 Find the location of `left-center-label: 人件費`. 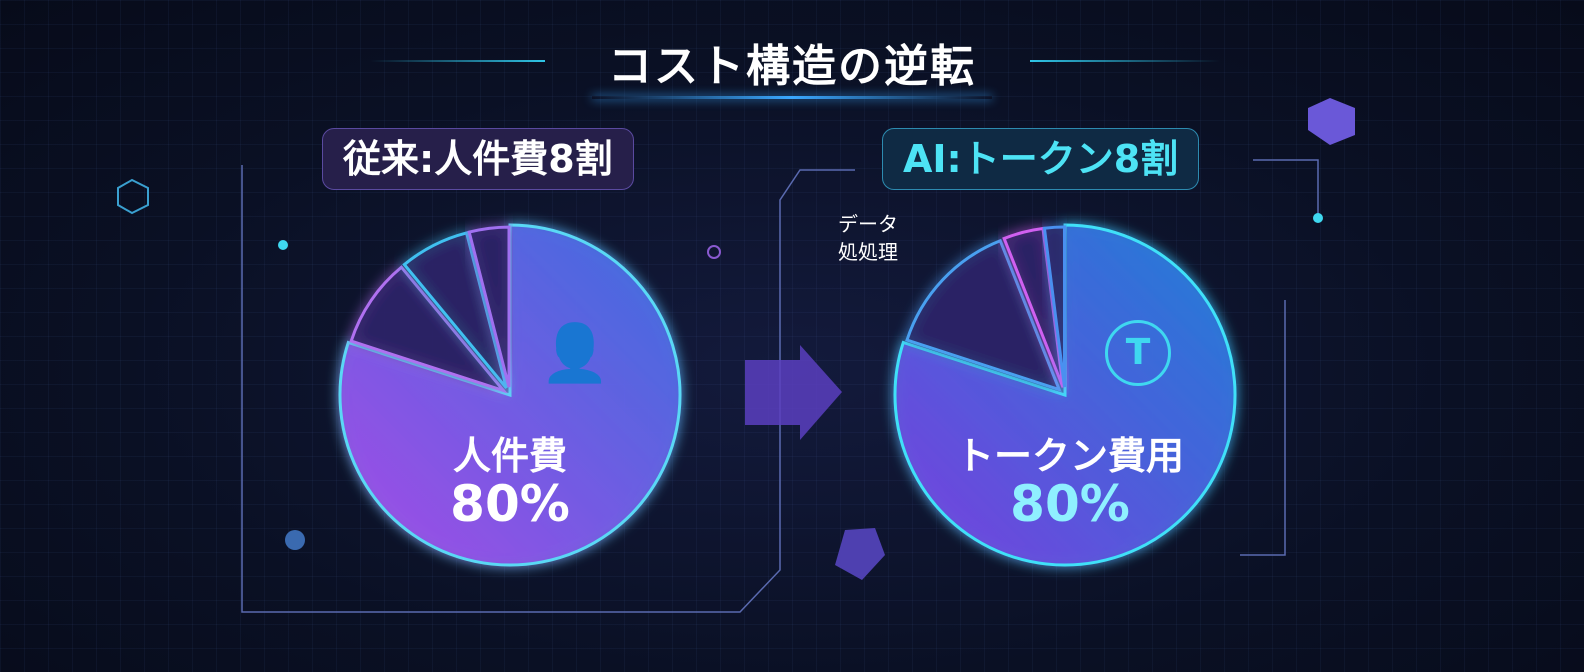

left-center-label: 人件費 is located at coordinates (509, 456).